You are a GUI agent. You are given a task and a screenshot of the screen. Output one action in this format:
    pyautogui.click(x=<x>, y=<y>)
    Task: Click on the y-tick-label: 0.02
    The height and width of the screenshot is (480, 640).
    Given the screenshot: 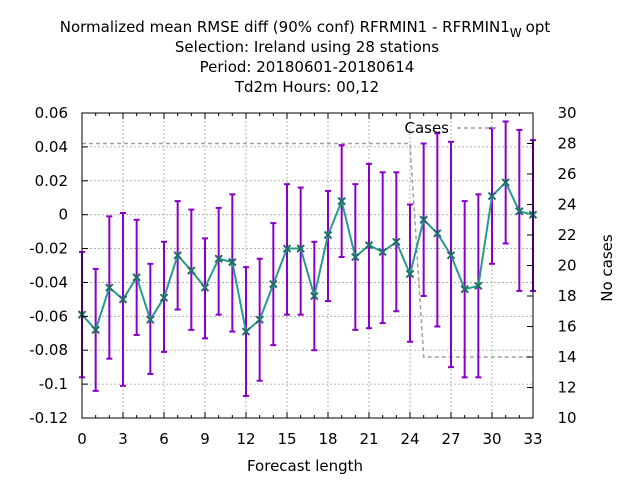 What is the action you would take?
    pyautogui.click(x=51, y=181)
    